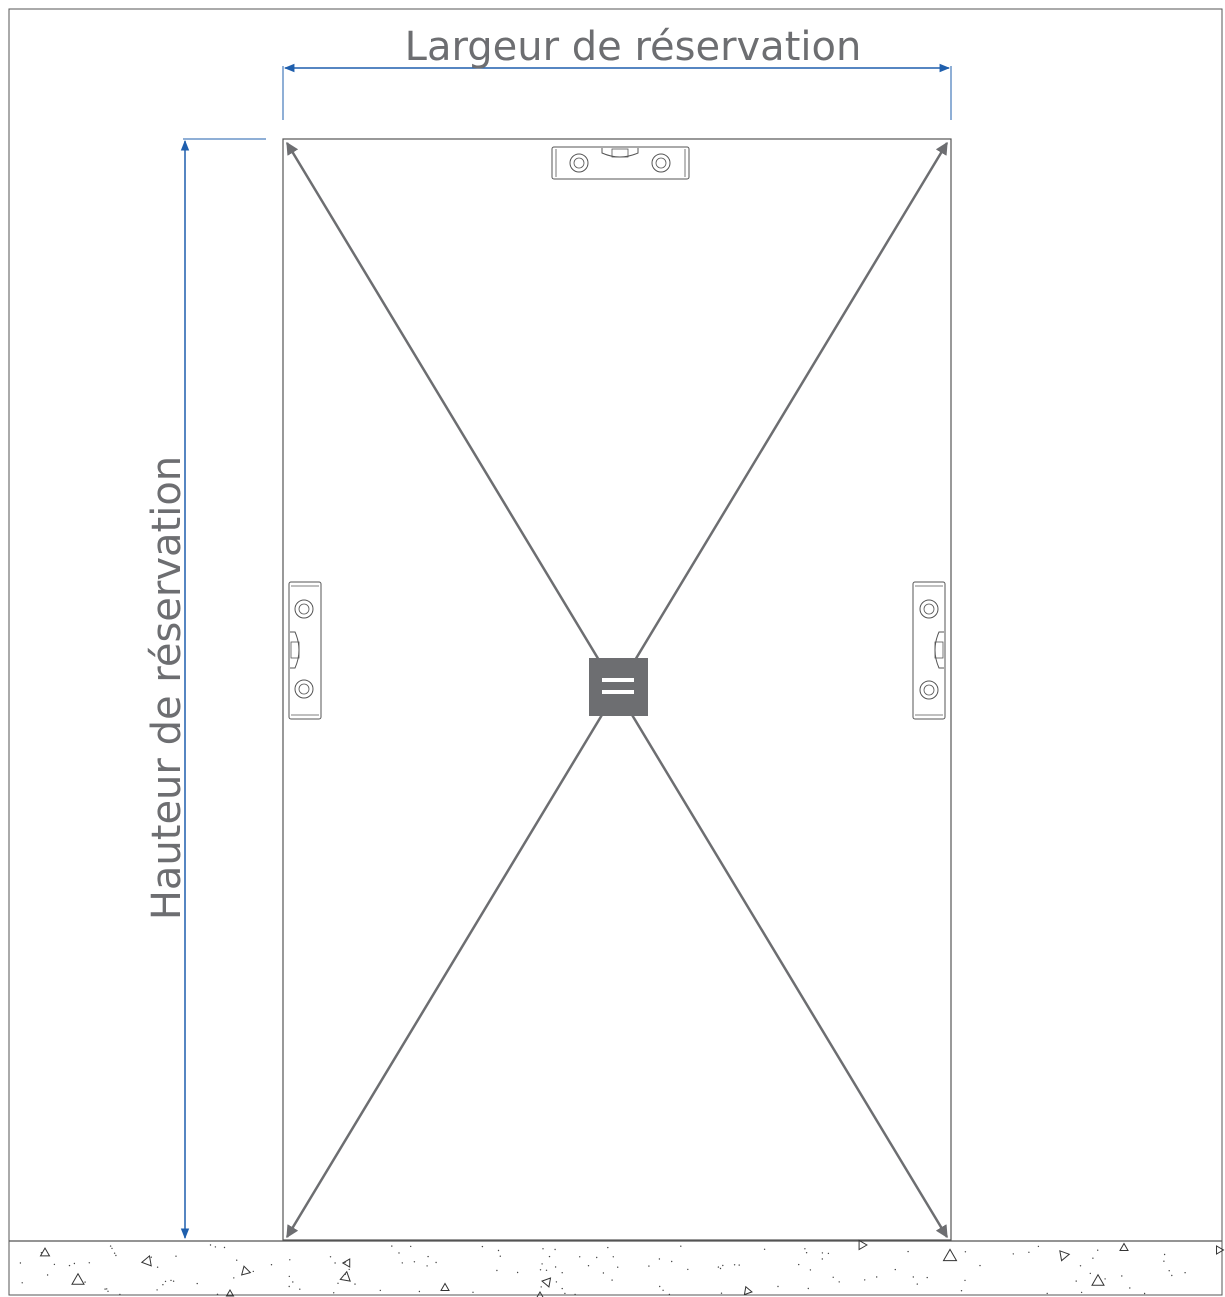 This screenshot has height=1297, width=1225. What do you see at coordinates (167, 688) in the screenshot?
I see `height-label: Hauteur de réservation` at bounding box center [167, 688].